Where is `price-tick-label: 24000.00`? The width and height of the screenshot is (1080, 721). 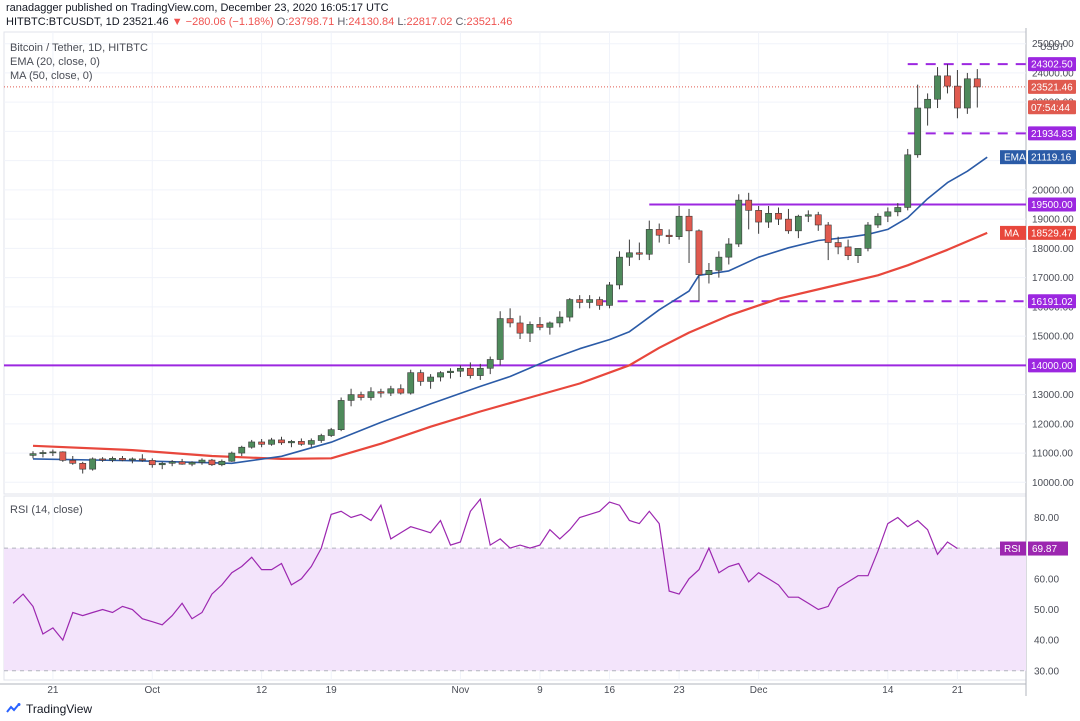 price-tick-label: 24000.00 is located at coordinates (1053, 73).